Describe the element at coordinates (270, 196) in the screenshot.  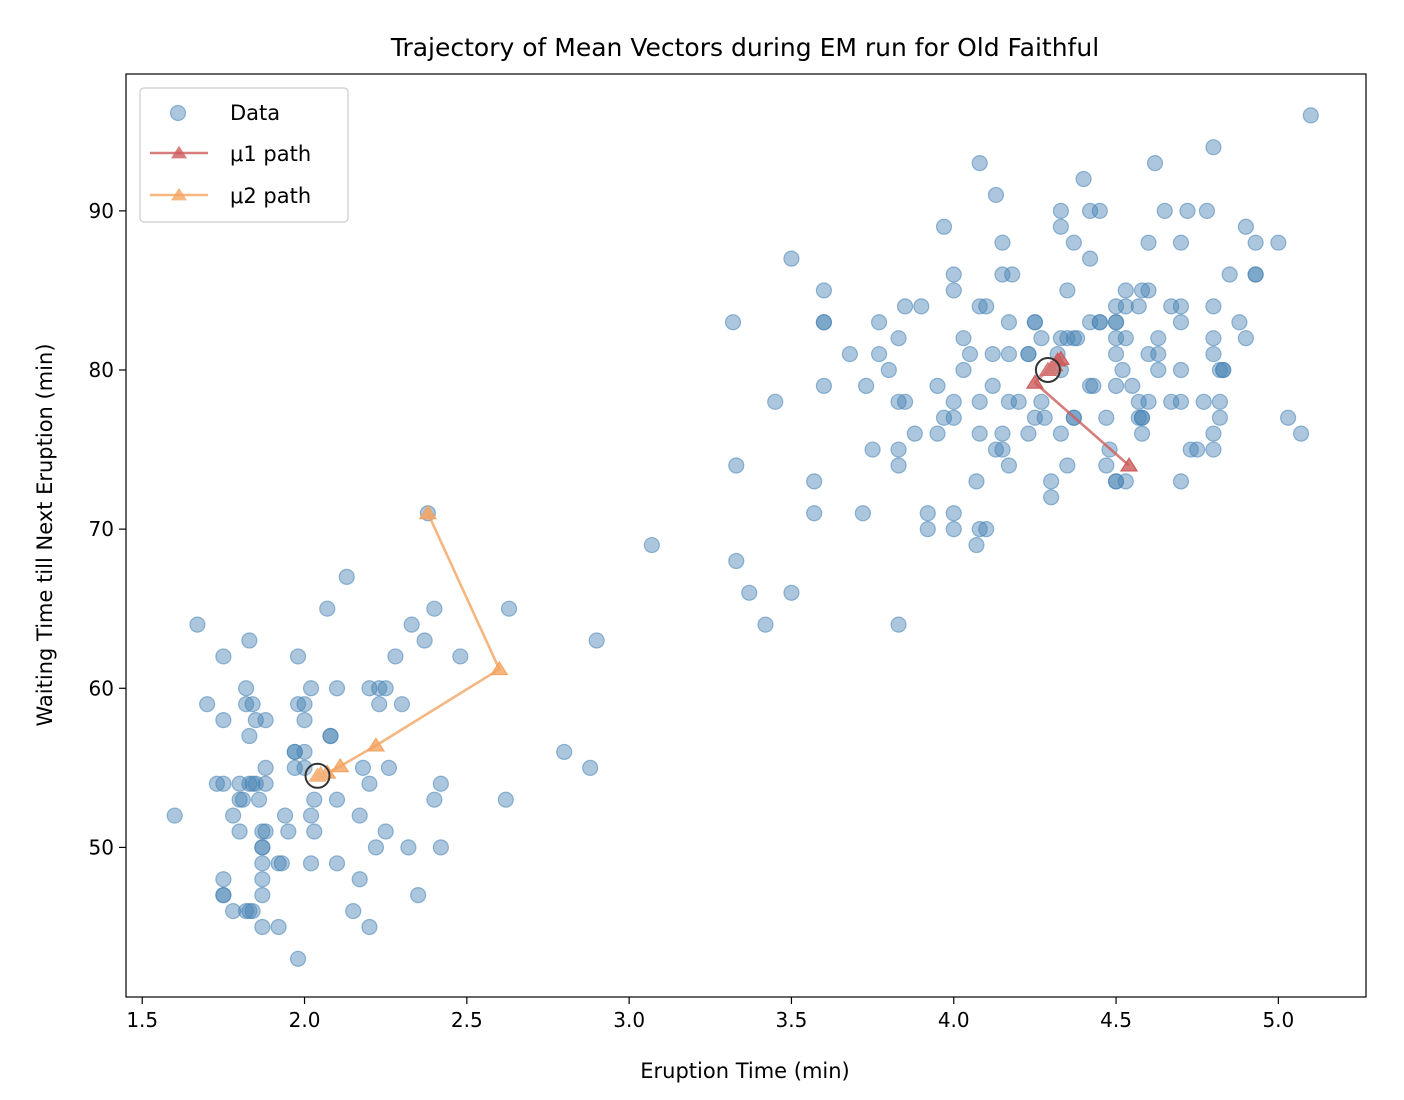
I see `legend-label-mu2: μ2 path` at that location.